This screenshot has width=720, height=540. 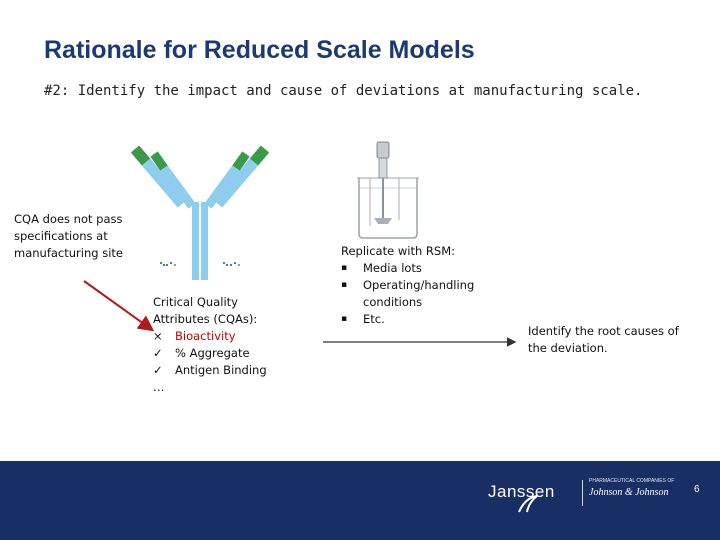 I want to click on cqa-item-label: Antigen Binding, so click(x=221, y=370).